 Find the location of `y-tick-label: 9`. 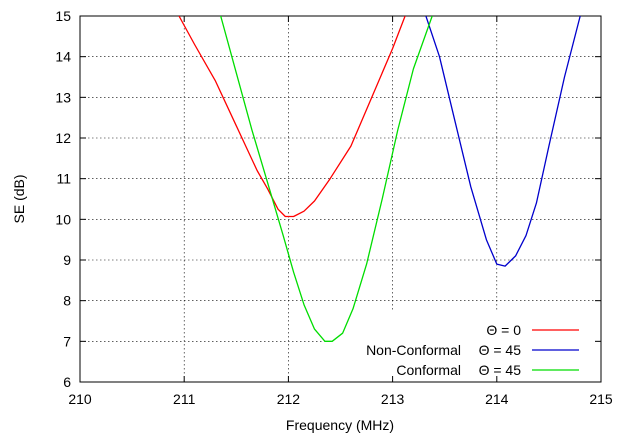

y-tick-label: 9 is located at coordinates (67, 260).